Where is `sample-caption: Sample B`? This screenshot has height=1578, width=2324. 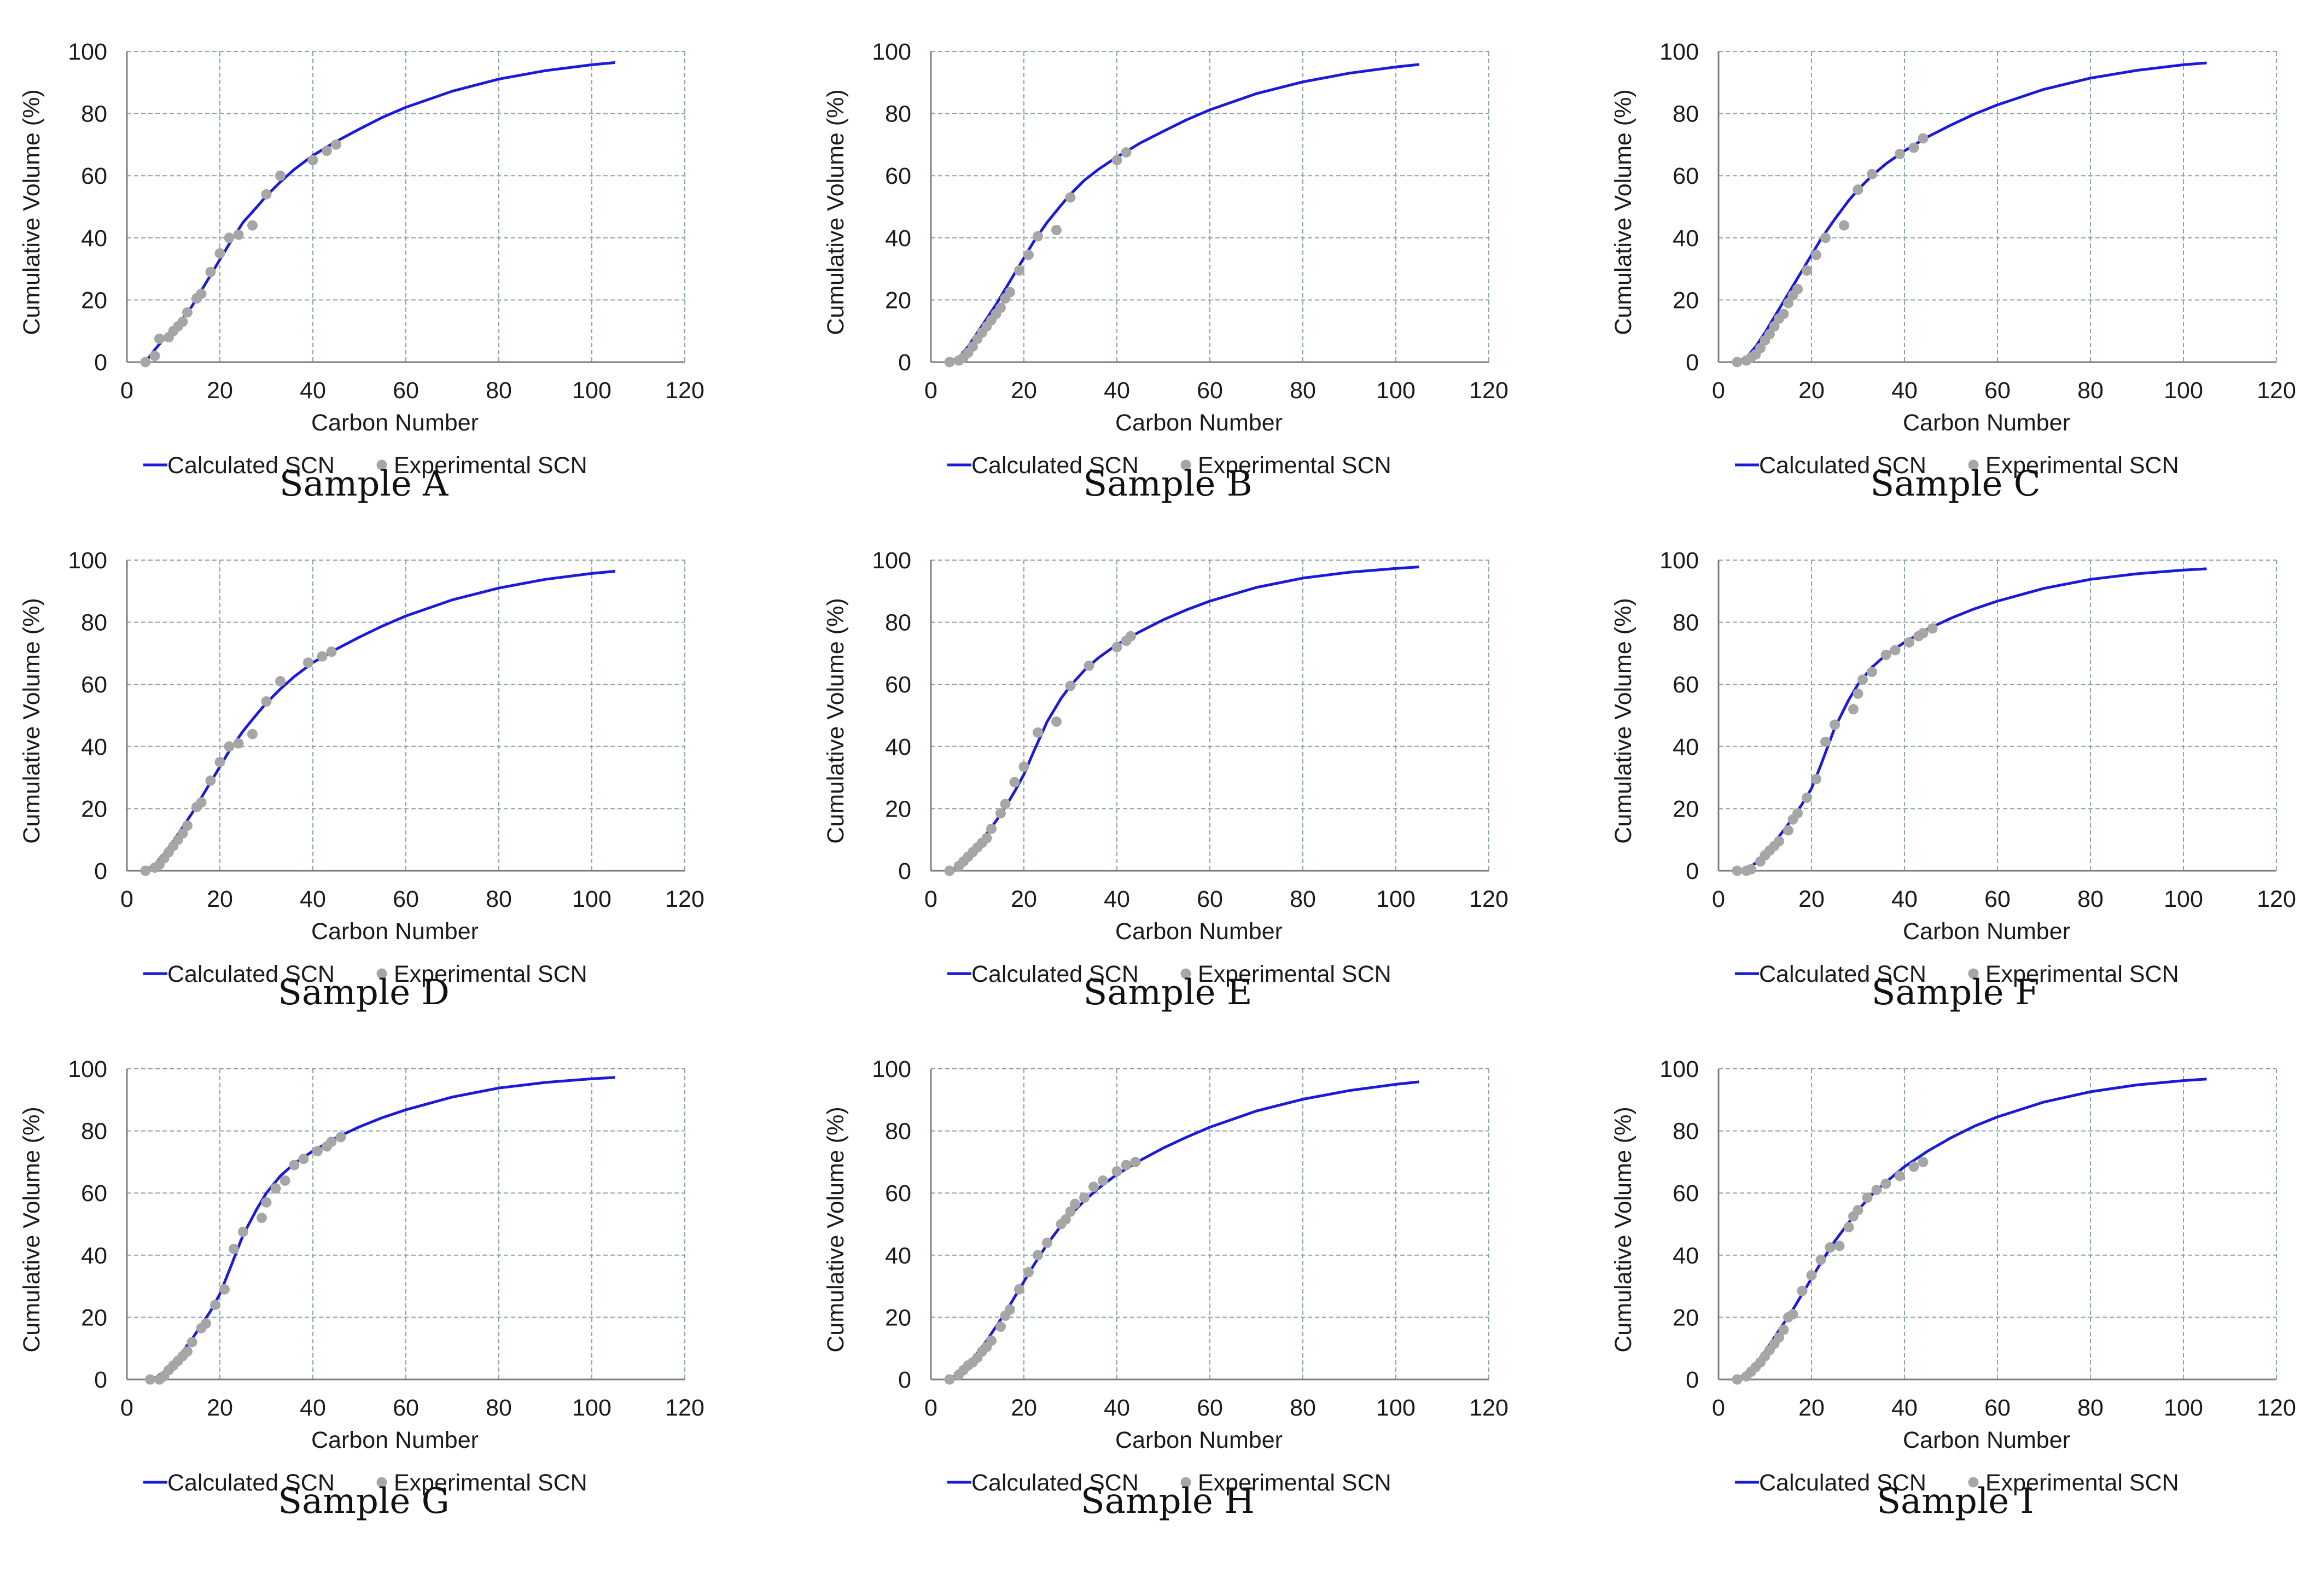 sample-caption: Sample B is located at coordinates (1168, 484).